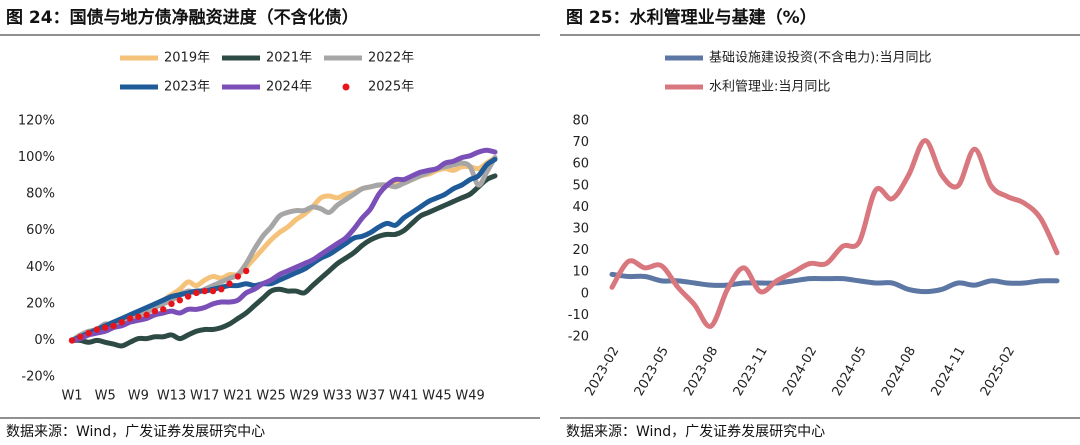  Describe the element at coordinates (769, 87) in the screenshot. I see `legend-label: 水利管理业:当月同比` at that location.